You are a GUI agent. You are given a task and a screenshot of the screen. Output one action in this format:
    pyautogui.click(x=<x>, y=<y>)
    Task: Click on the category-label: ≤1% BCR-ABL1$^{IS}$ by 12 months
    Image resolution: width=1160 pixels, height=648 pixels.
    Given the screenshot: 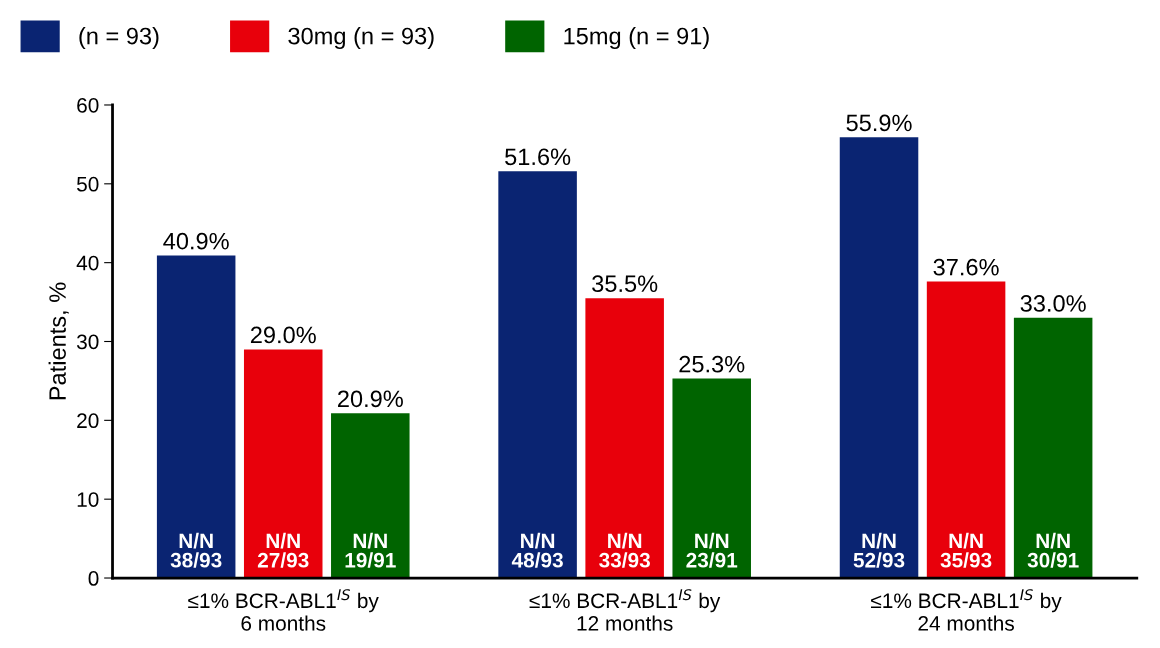 What is the action you would take?
    pyautogui.click(x=625, y=610)
    